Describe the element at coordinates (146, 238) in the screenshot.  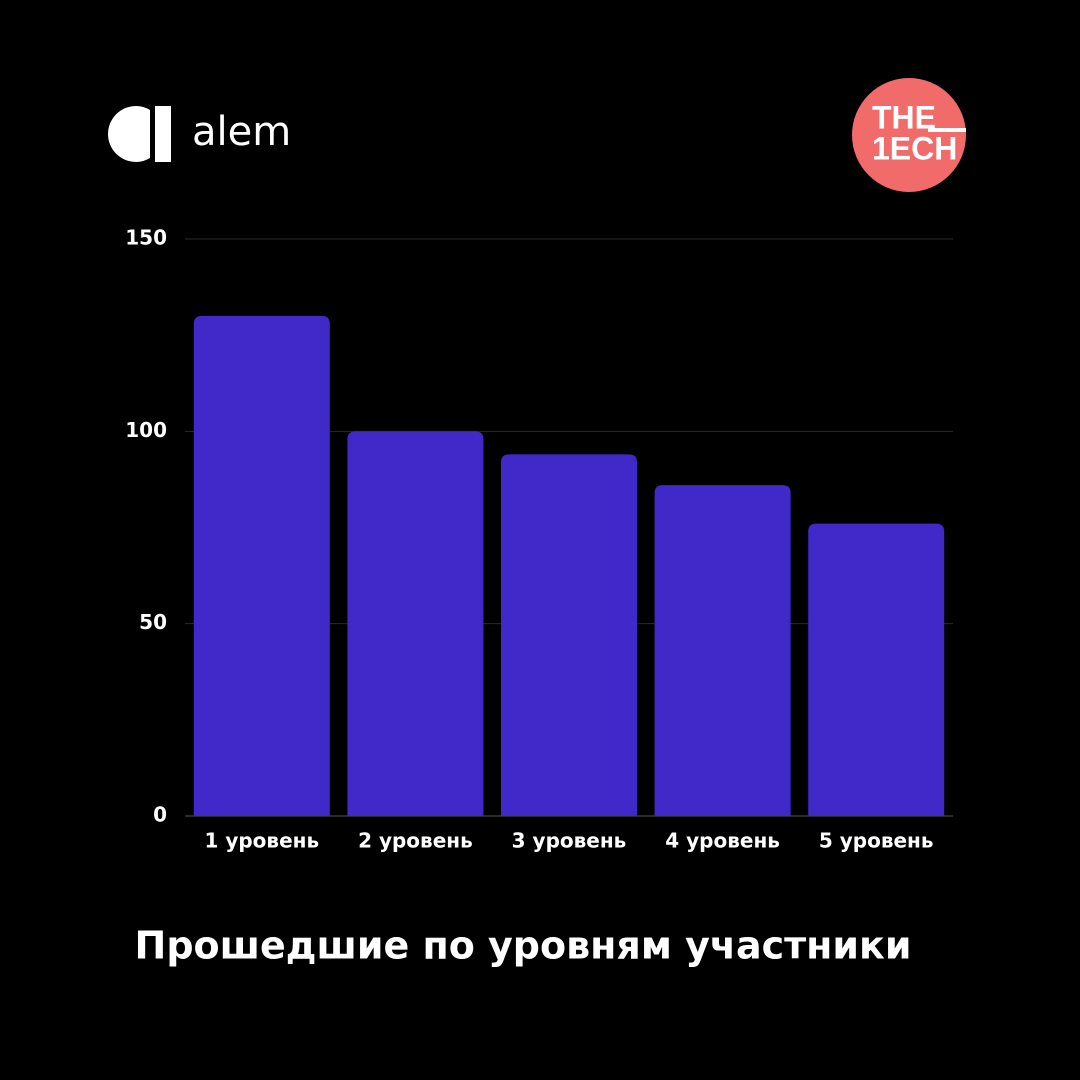
I see `y-tick-label: 150` at that location.